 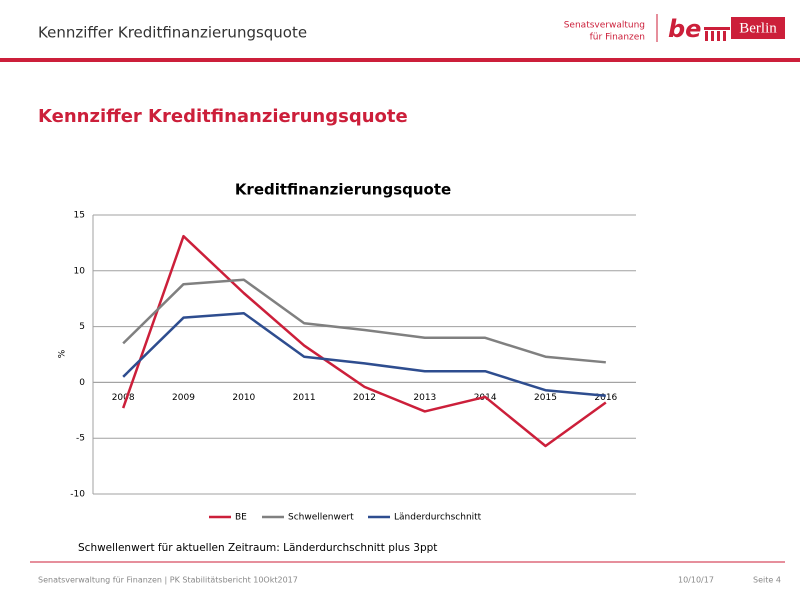 What do you see at coordinates (183, 398) in the screenshot?
I see `x-tick-label: 2009` at bounding box center [183, 398].